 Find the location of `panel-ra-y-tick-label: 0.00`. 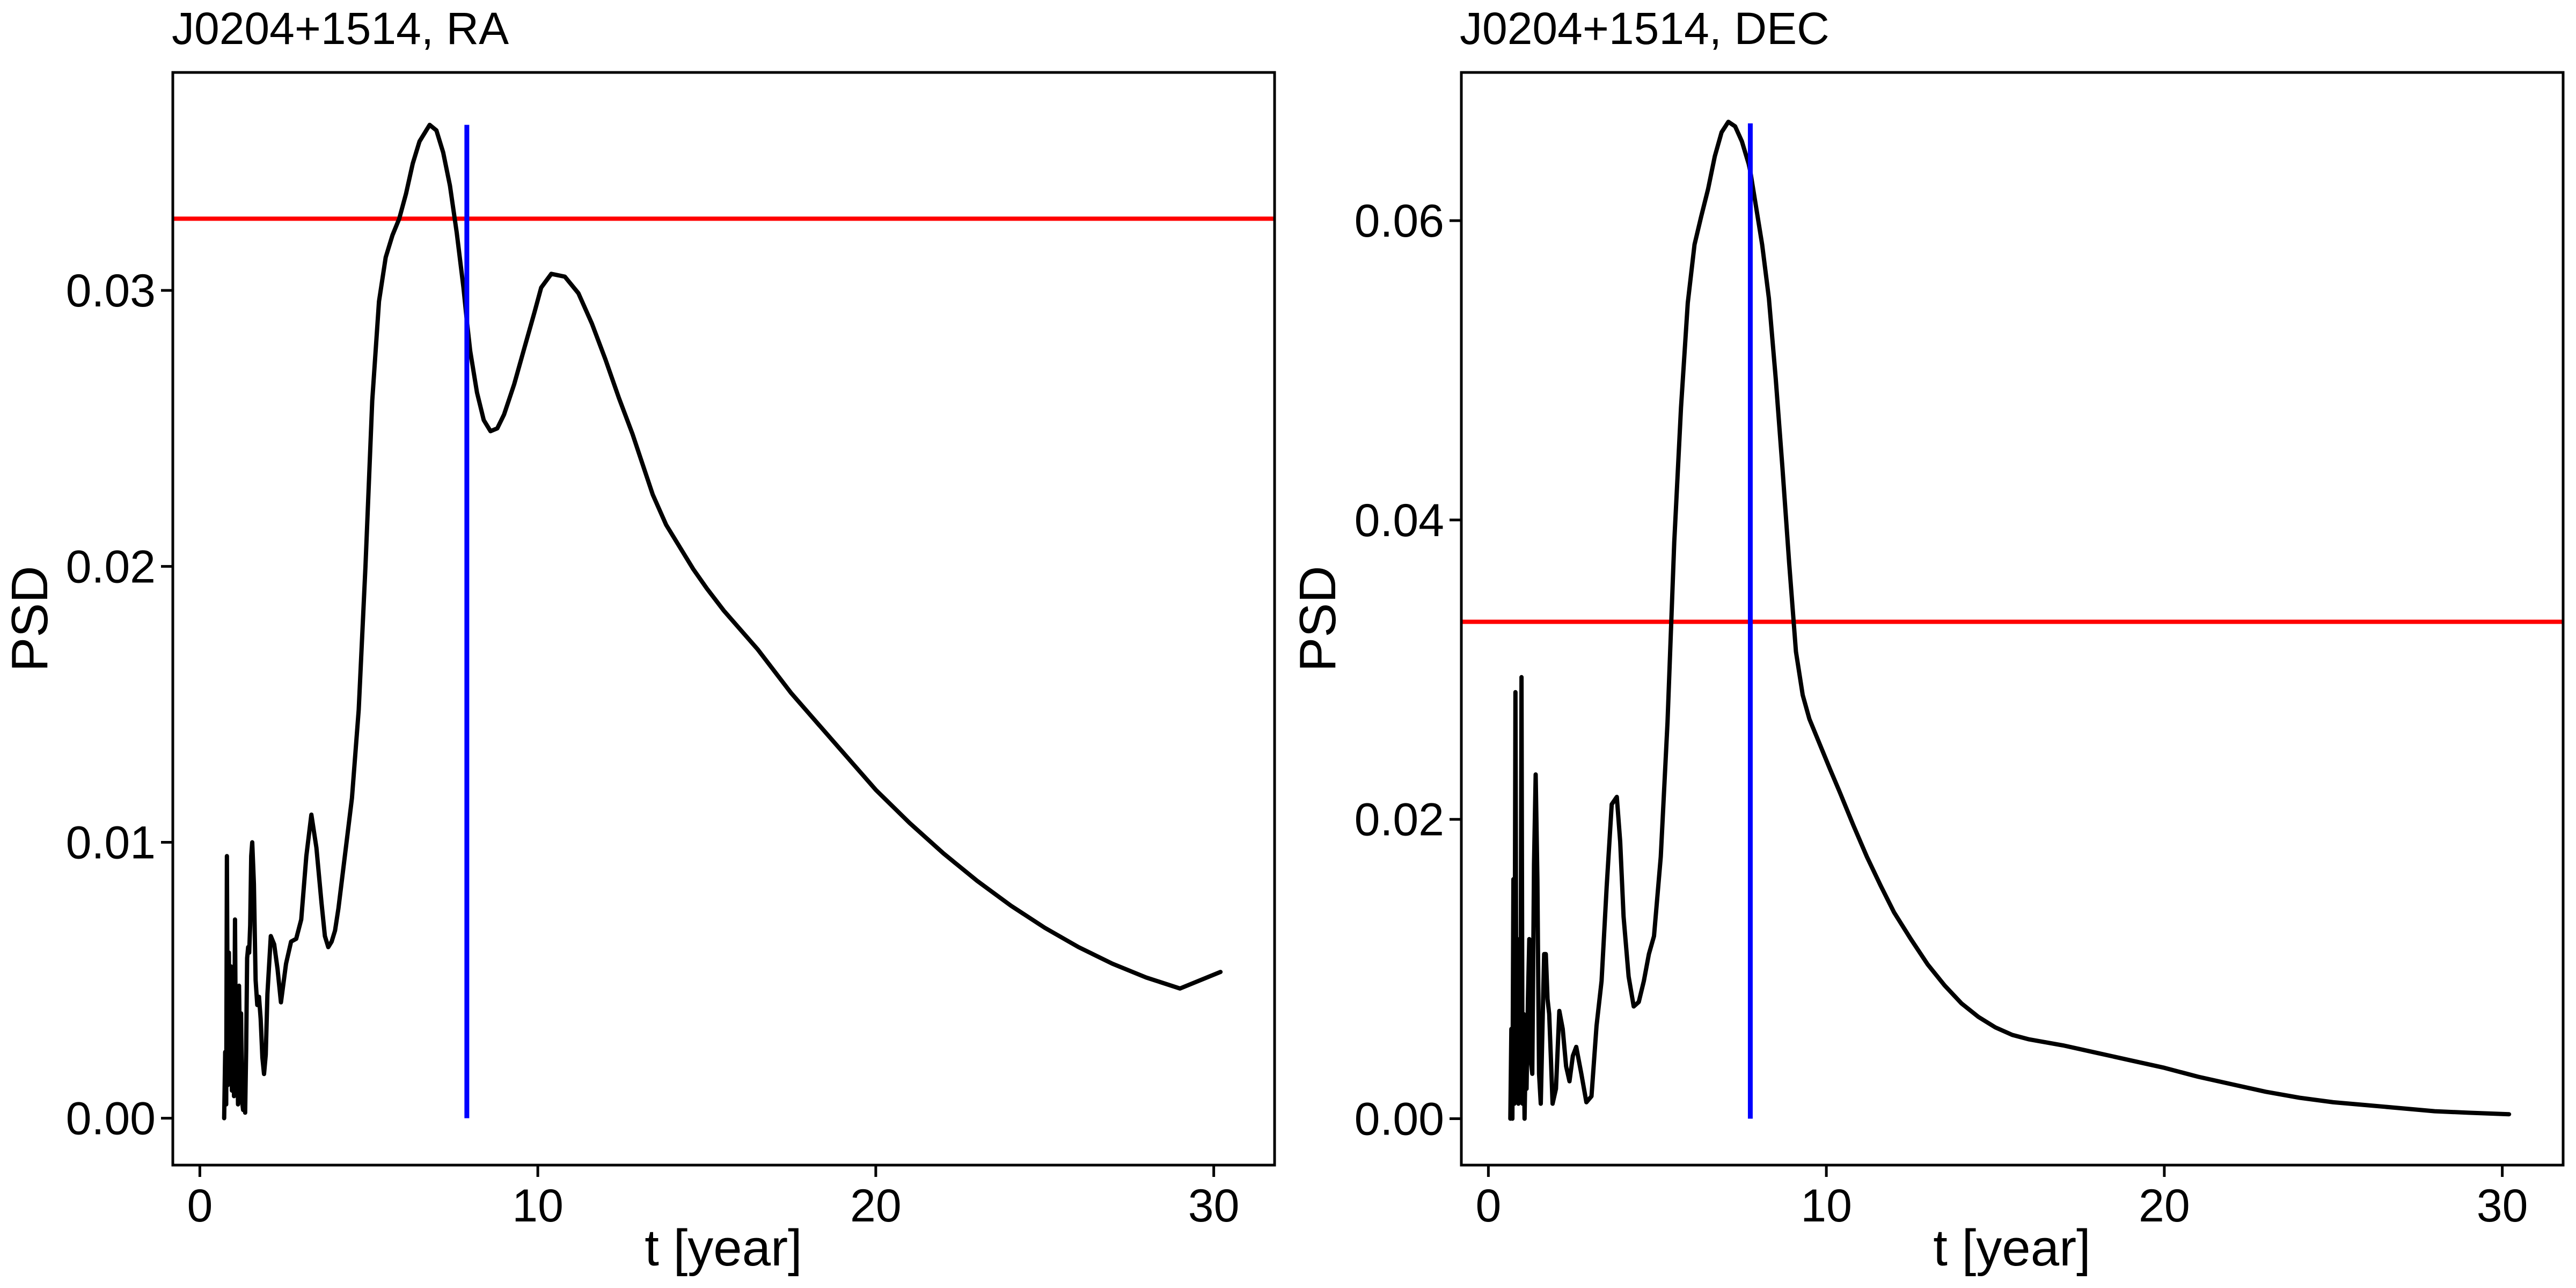

panel-ra-y-tick-label: 0.00 is located at coordinates (111, 1119).